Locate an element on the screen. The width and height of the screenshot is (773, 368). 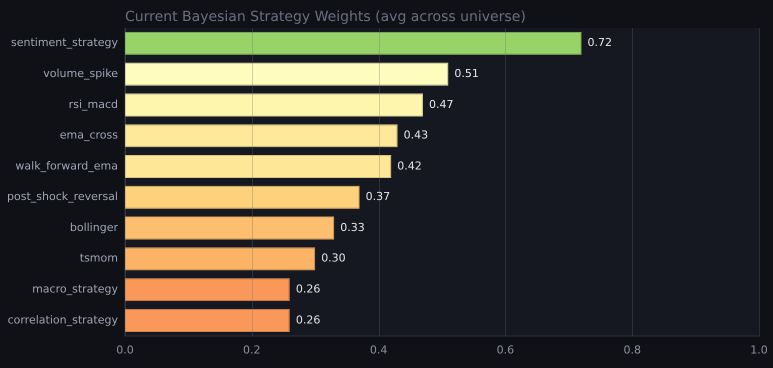
y-tick-label: sentiment_strategy is located at coordinates (64, 43).